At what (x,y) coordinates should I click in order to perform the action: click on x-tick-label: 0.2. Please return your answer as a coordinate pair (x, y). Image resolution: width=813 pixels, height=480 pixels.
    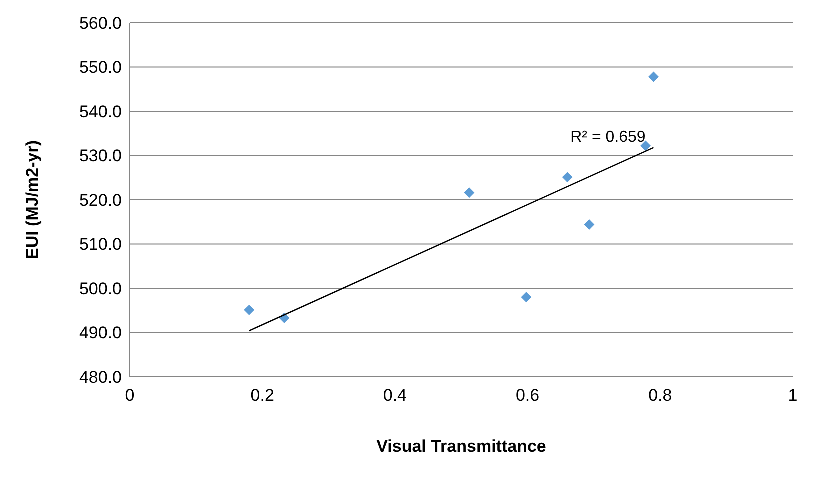
    Looking at the image, I should click on (262, 395).